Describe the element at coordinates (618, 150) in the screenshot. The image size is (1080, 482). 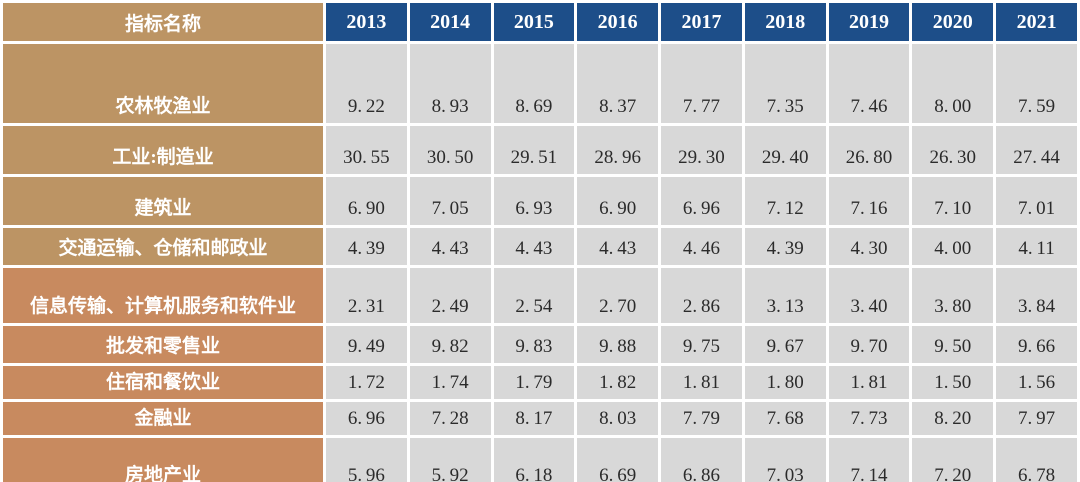
I see `value-cell: 28. 96` at that location.